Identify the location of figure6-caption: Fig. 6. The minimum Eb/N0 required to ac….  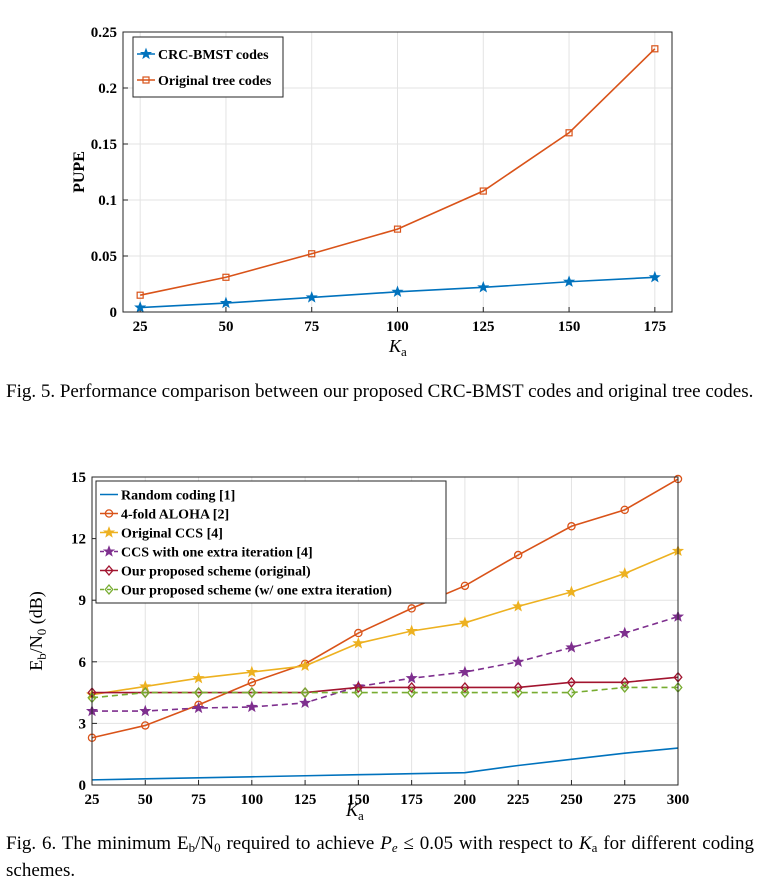
(380, 857).